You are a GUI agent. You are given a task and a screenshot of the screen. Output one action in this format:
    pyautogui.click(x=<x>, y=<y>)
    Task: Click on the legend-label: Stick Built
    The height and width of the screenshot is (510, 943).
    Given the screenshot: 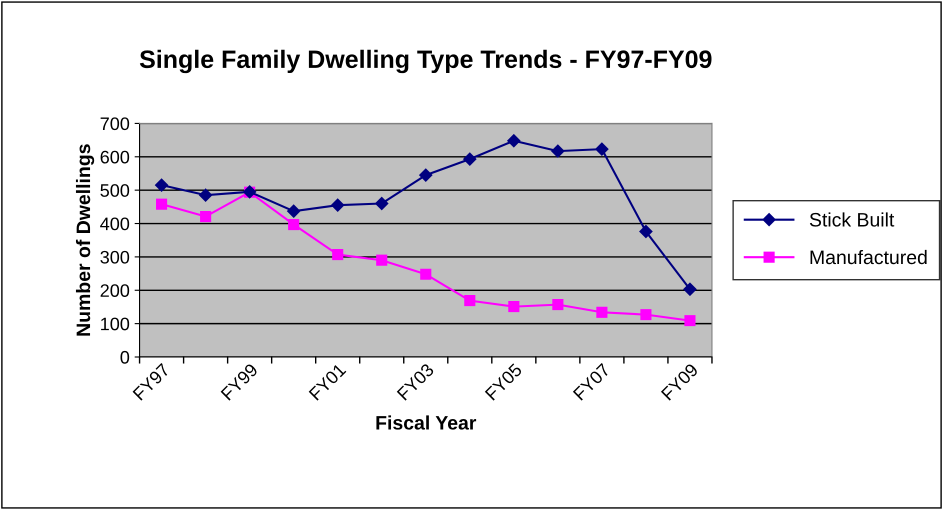 What is the action you would take?
    pyautogui.click(x=852, y=219)
    